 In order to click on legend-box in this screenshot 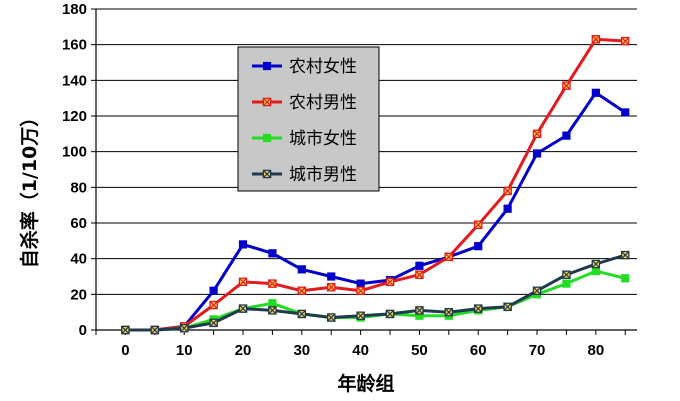, I will do `click(308, 119)`.